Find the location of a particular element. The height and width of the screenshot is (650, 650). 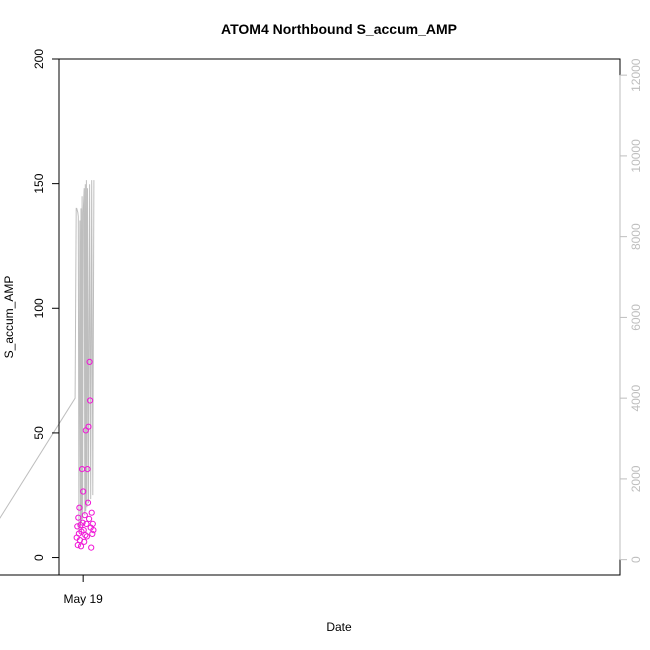

series-group is located at coordinates (85, 454).